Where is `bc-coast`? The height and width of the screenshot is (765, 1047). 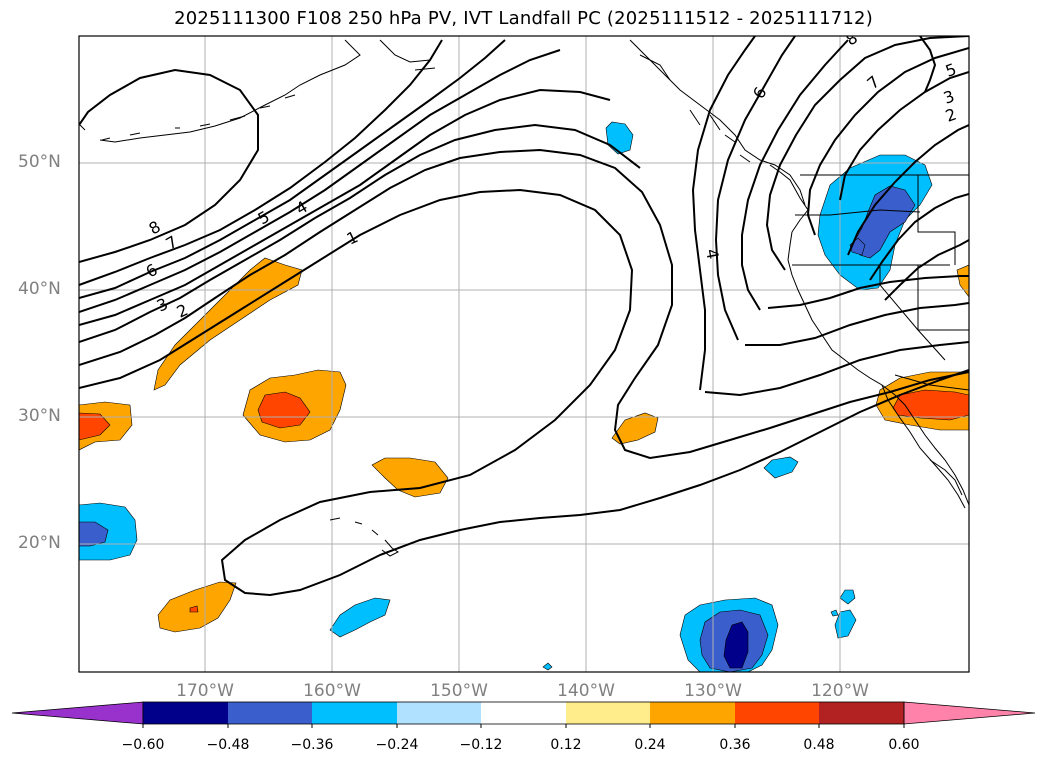
bc-coast is located at coordinates (794, 202).